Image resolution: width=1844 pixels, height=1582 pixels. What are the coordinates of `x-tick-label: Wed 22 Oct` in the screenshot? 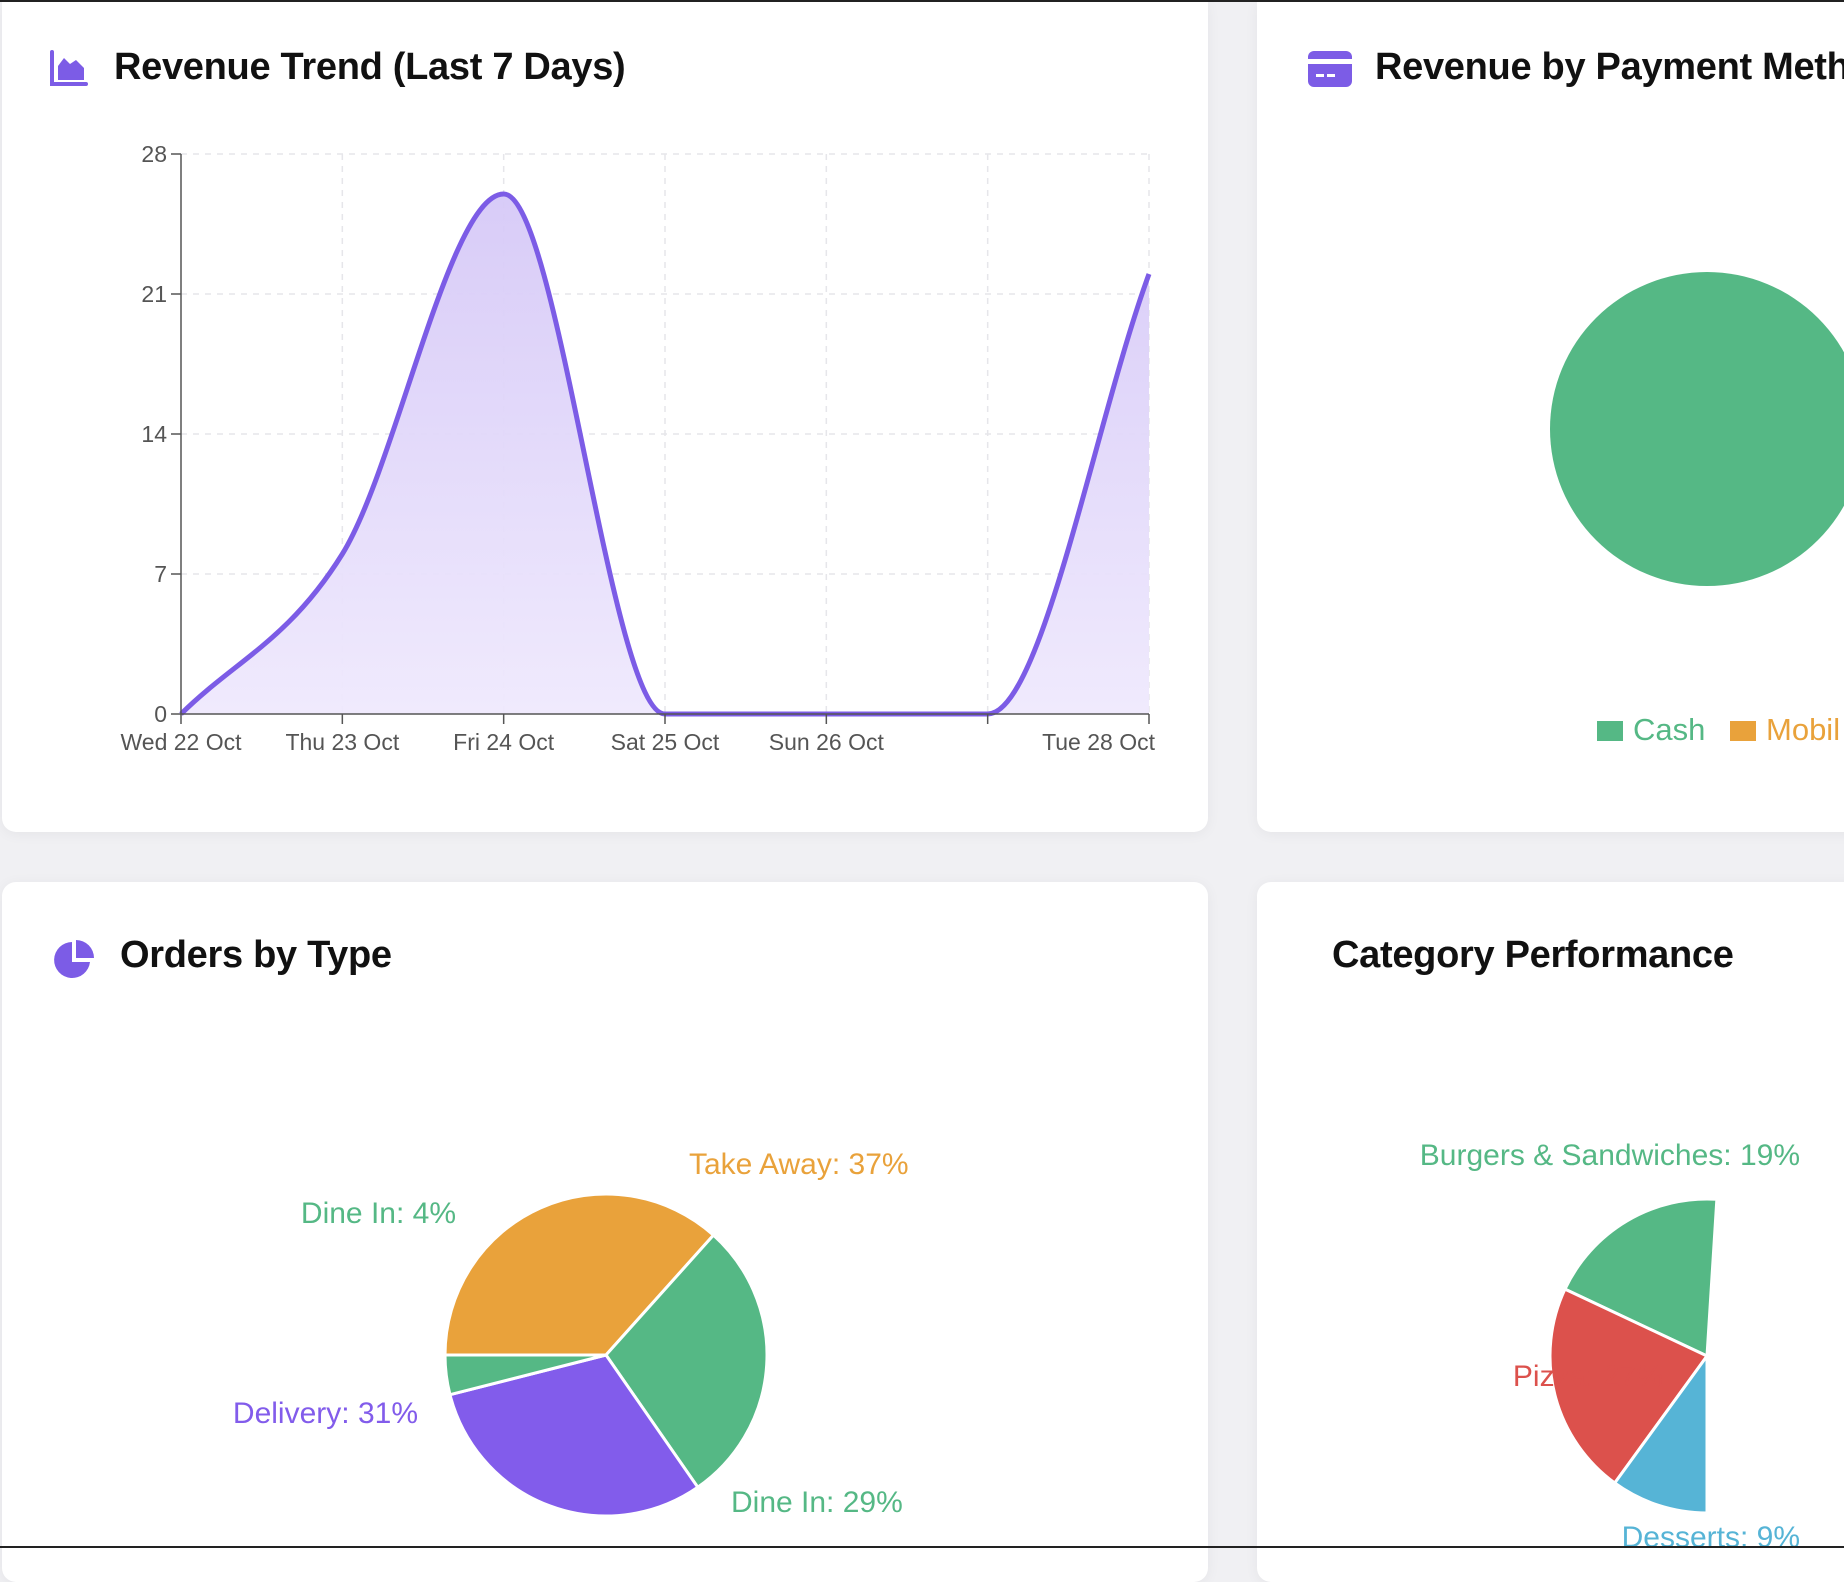 It's located at (181, 742).